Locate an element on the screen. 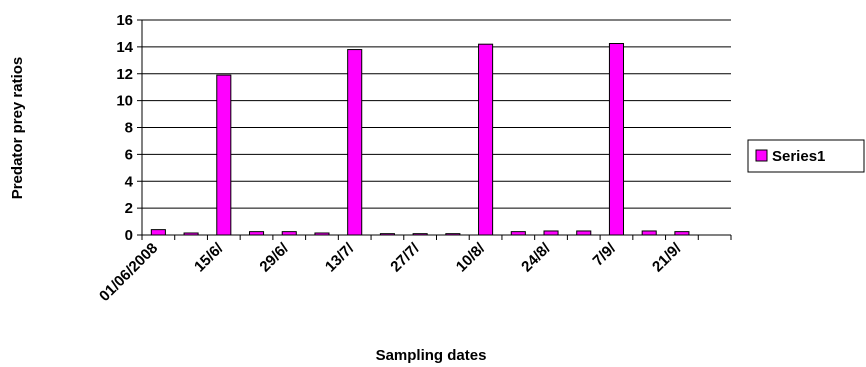 This screenshot has width=866, height=367. legend-label: Series1 is located at coordinates (798, 156).